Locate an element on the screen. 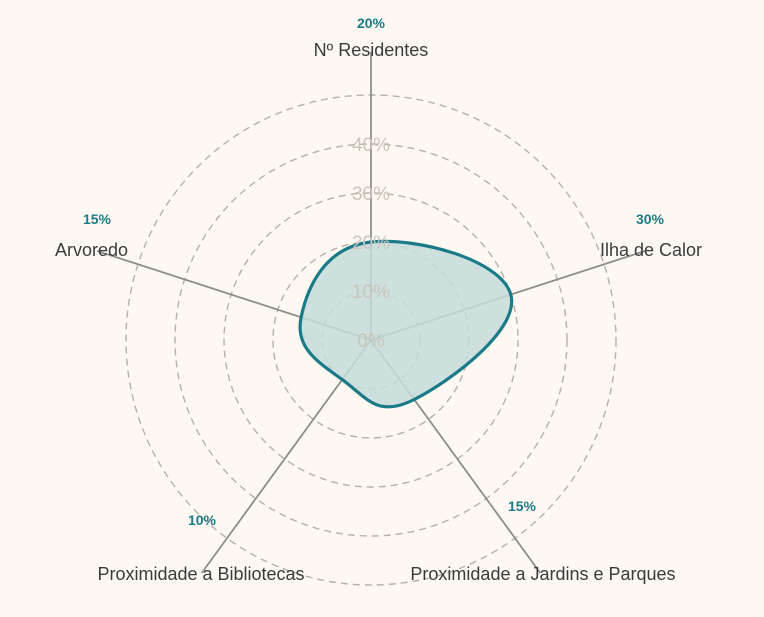 The image size is (764, 617). axis-label: Arvoredo is located at coordinates (91, 250).